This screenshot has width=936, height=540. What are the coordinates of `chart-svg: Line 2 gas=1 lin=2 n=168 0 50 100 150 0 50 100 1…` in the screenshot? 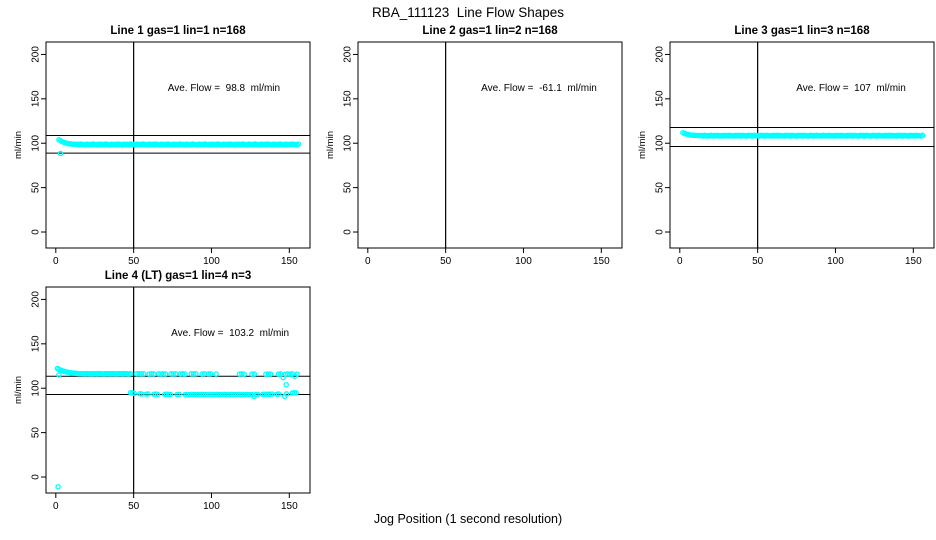 It's located at (474, 146).